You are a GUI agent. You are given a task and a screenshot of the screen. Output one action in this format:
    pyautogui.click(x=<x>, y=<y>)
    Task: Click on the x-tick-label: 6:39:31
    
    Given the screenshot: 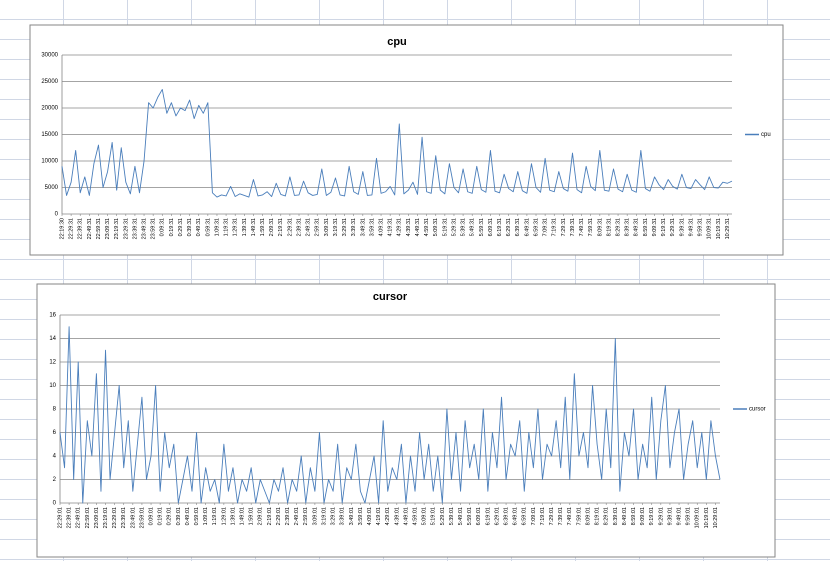 What is the action you would take?
    pyautogui.click(x=518, y=227)
    